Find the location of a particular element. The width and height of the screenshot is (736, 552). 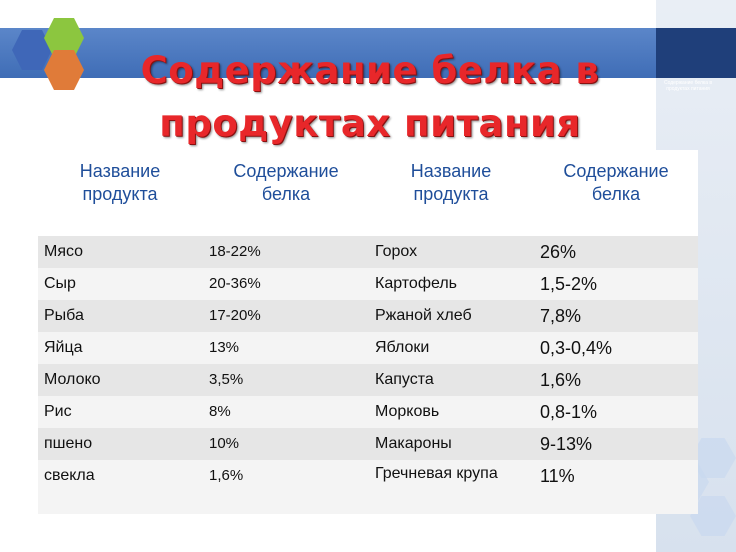

protein-value: 9-13% is located at coordinates (566, 444).